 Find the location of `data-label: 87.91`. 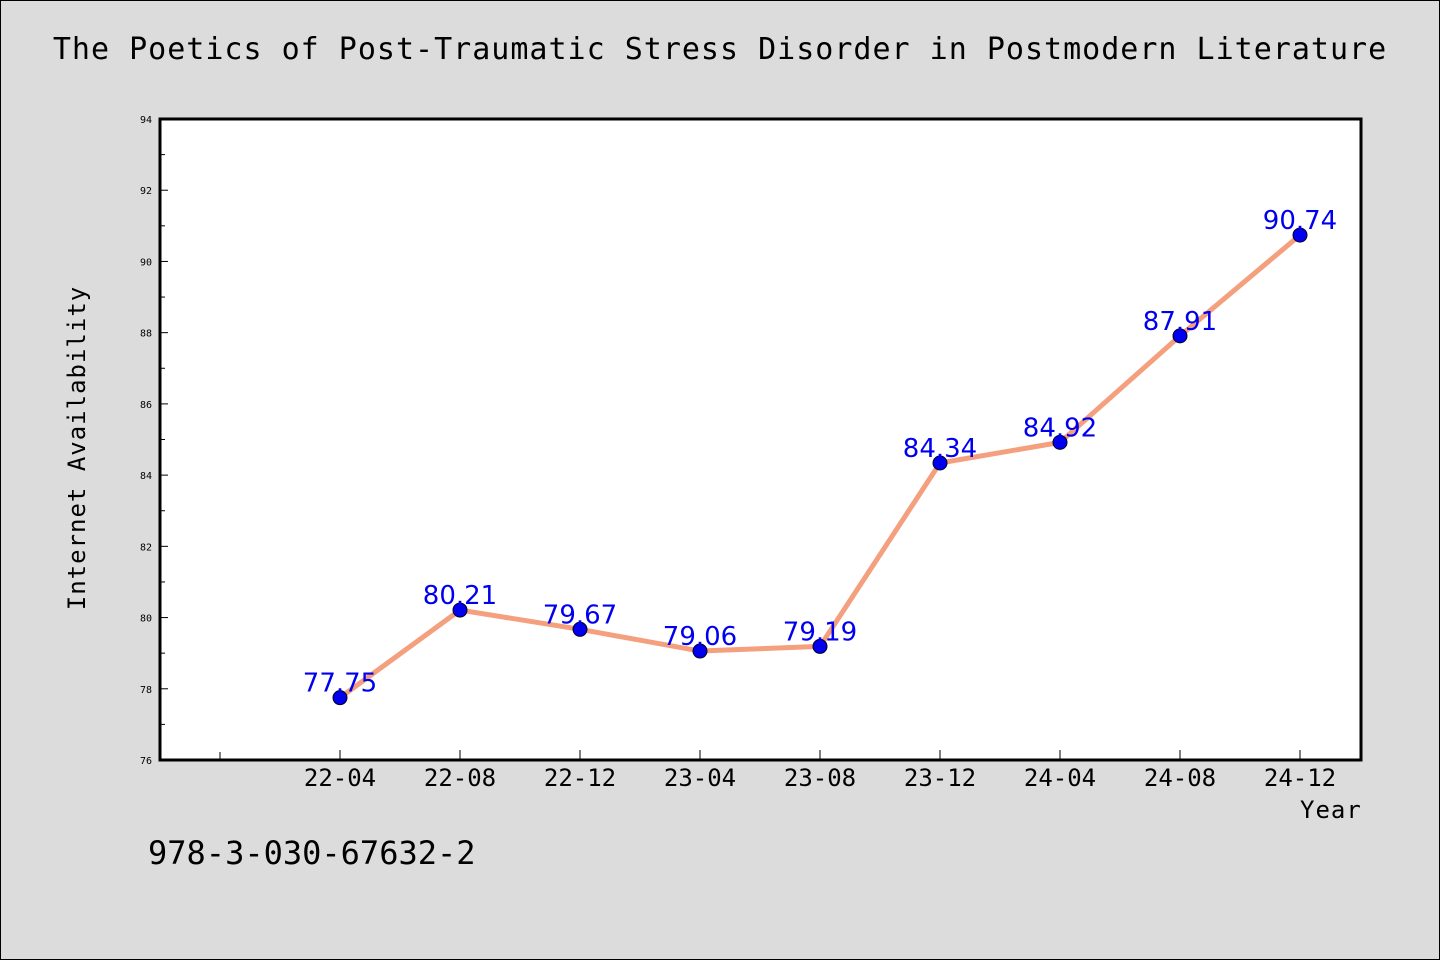

data-label: 87.91 is located at coordinates (1180, 322).